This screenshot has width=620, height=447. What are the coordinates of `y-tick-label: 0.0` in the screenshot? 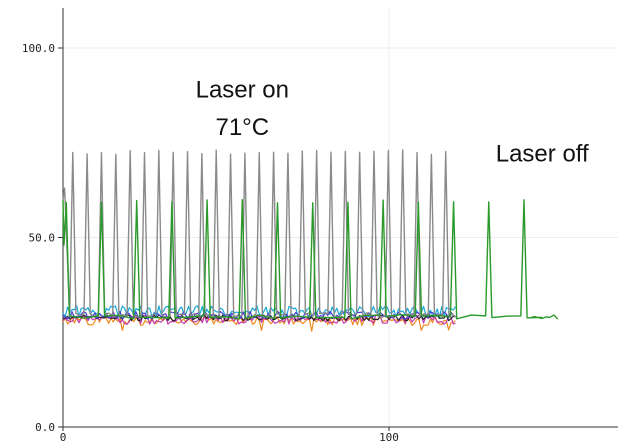 It's located at (45, 427).